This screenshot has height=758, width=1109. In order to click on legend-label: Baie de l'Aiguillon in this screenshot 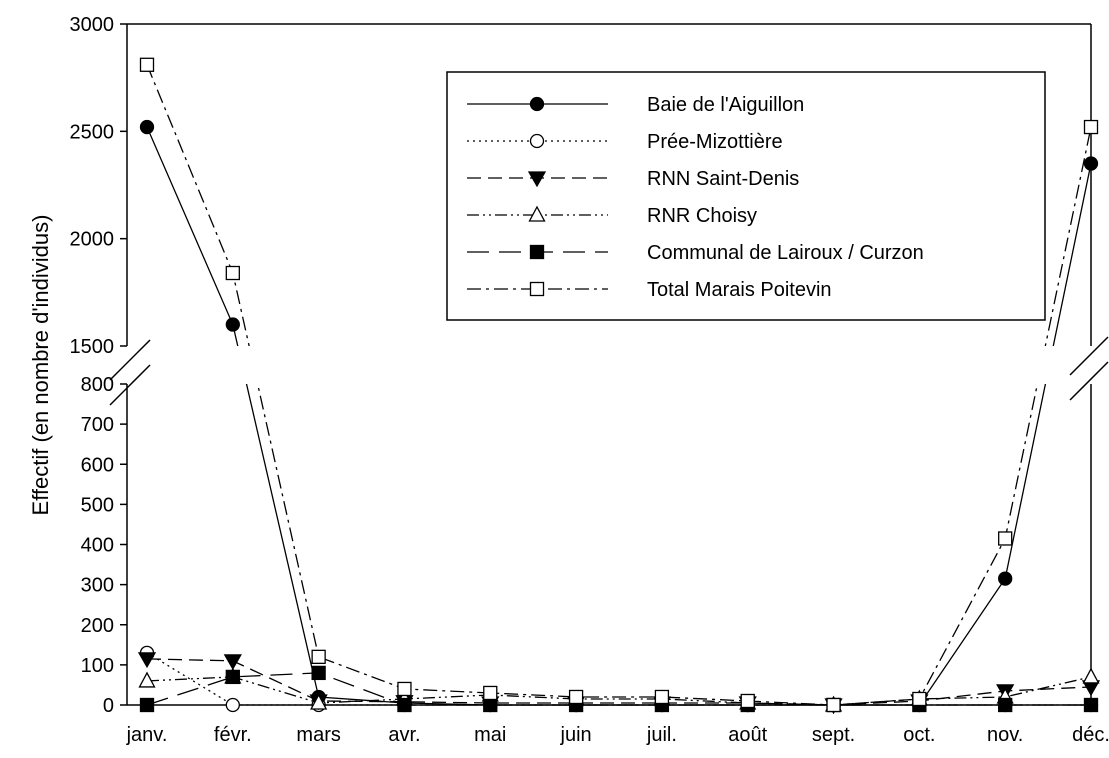, I will do `click(725, 105)`.